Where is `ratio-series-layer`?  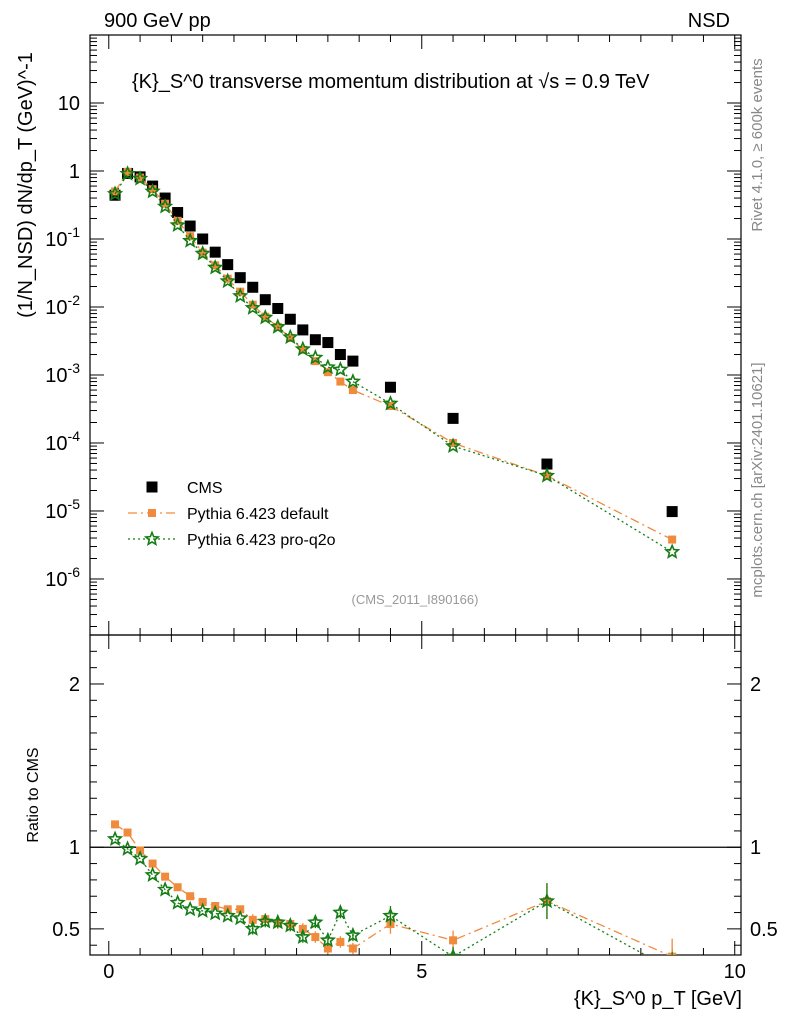 ratio-series-layer is located at coordinates (391, 887).